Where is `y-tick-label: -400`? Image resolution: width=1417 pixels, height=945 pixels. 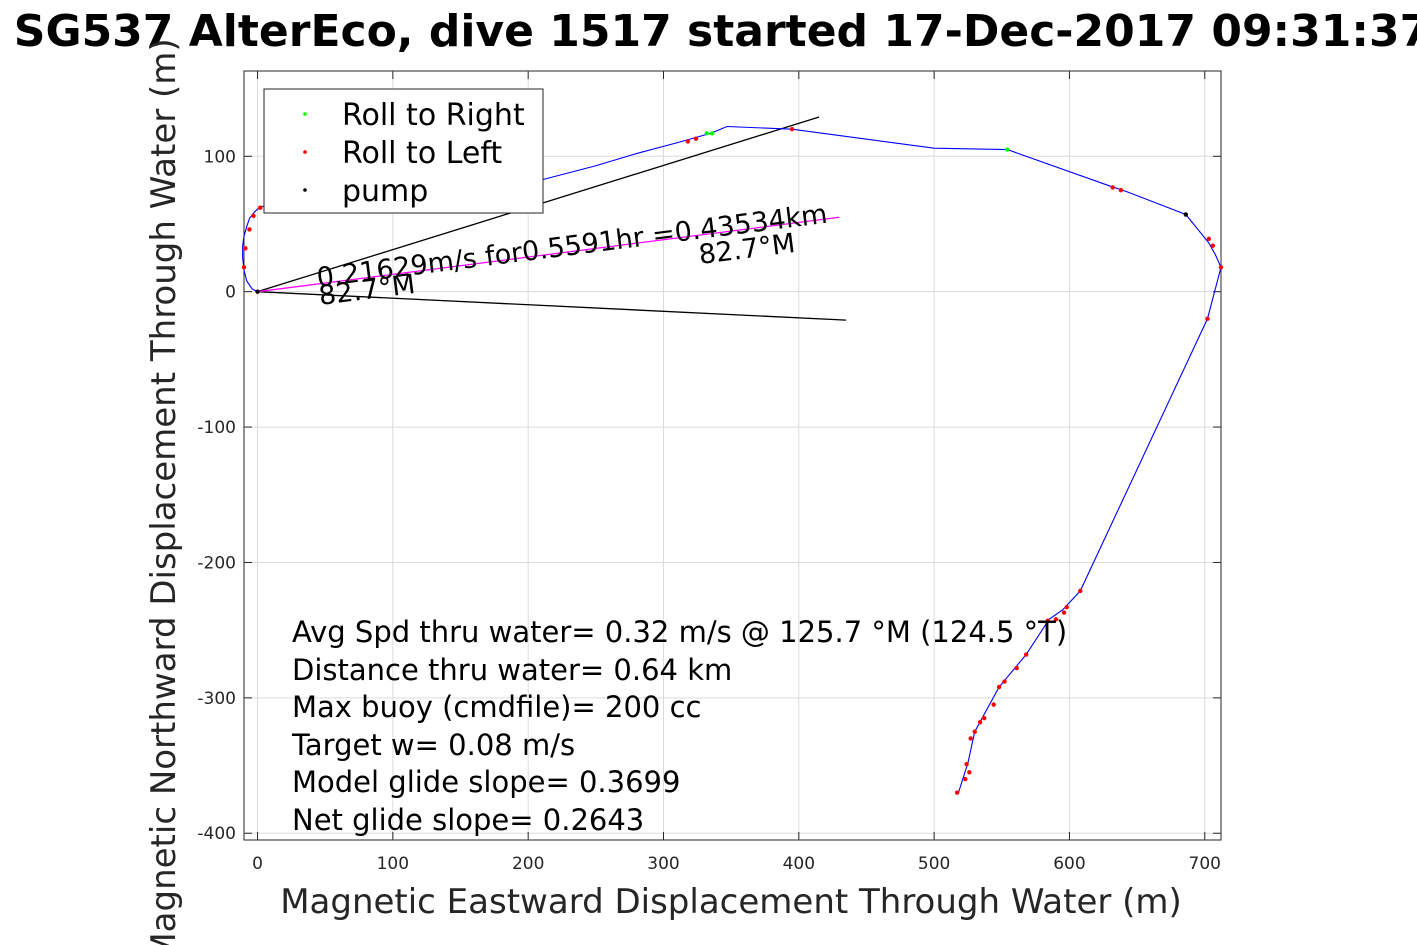
y-tick-label: -400 is located at coordinates (216, 834).